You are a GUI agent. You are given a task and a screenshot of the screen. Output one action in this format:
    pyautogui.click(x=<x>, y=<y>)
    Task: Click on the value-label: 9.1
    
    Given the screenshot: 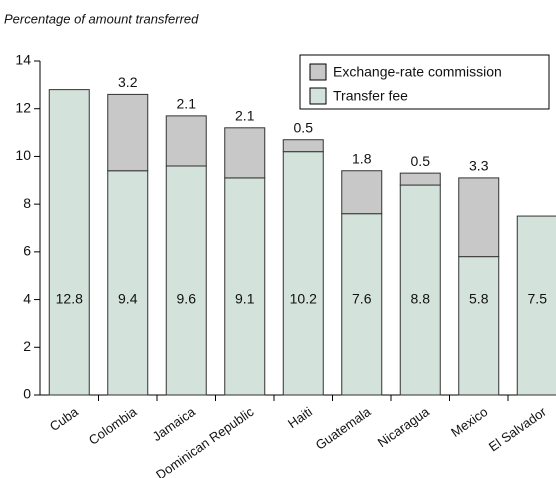 What is the action you would take?
    pyautogui.click(x=245, y=298)
    